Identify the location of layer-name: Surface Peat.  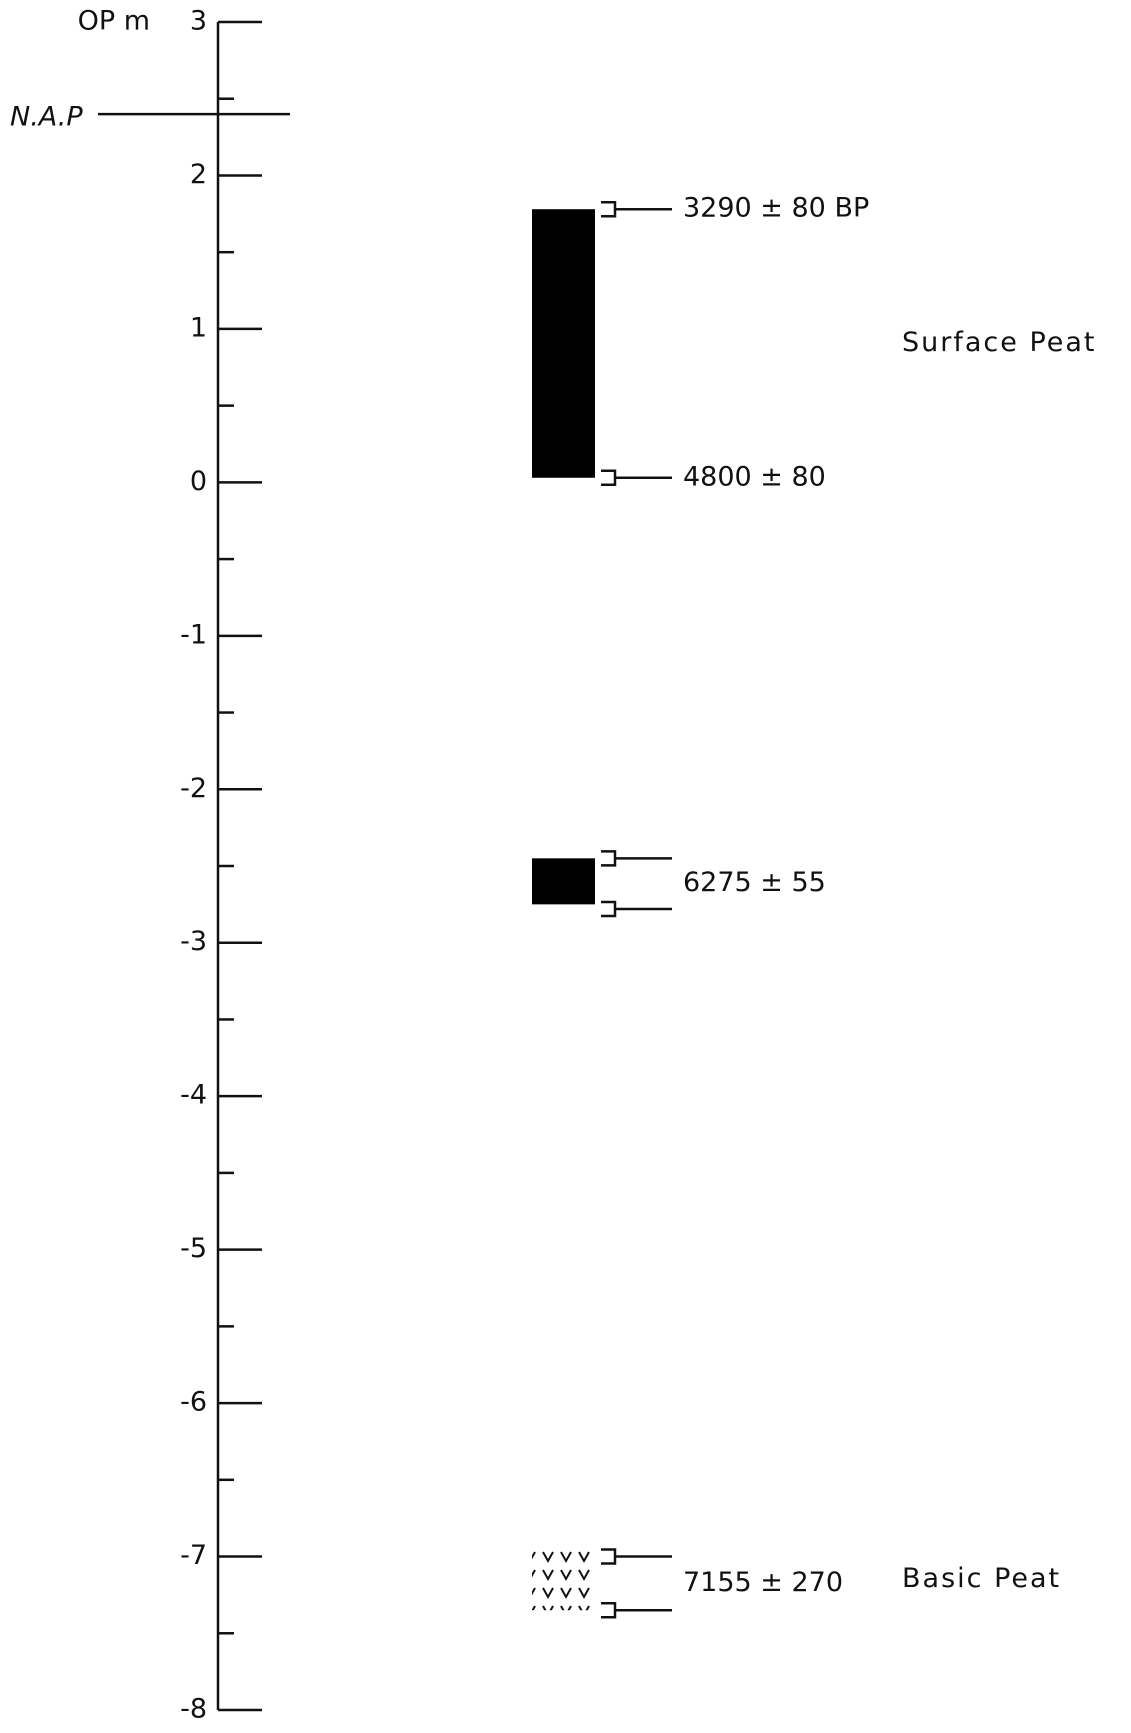
(999, 342).